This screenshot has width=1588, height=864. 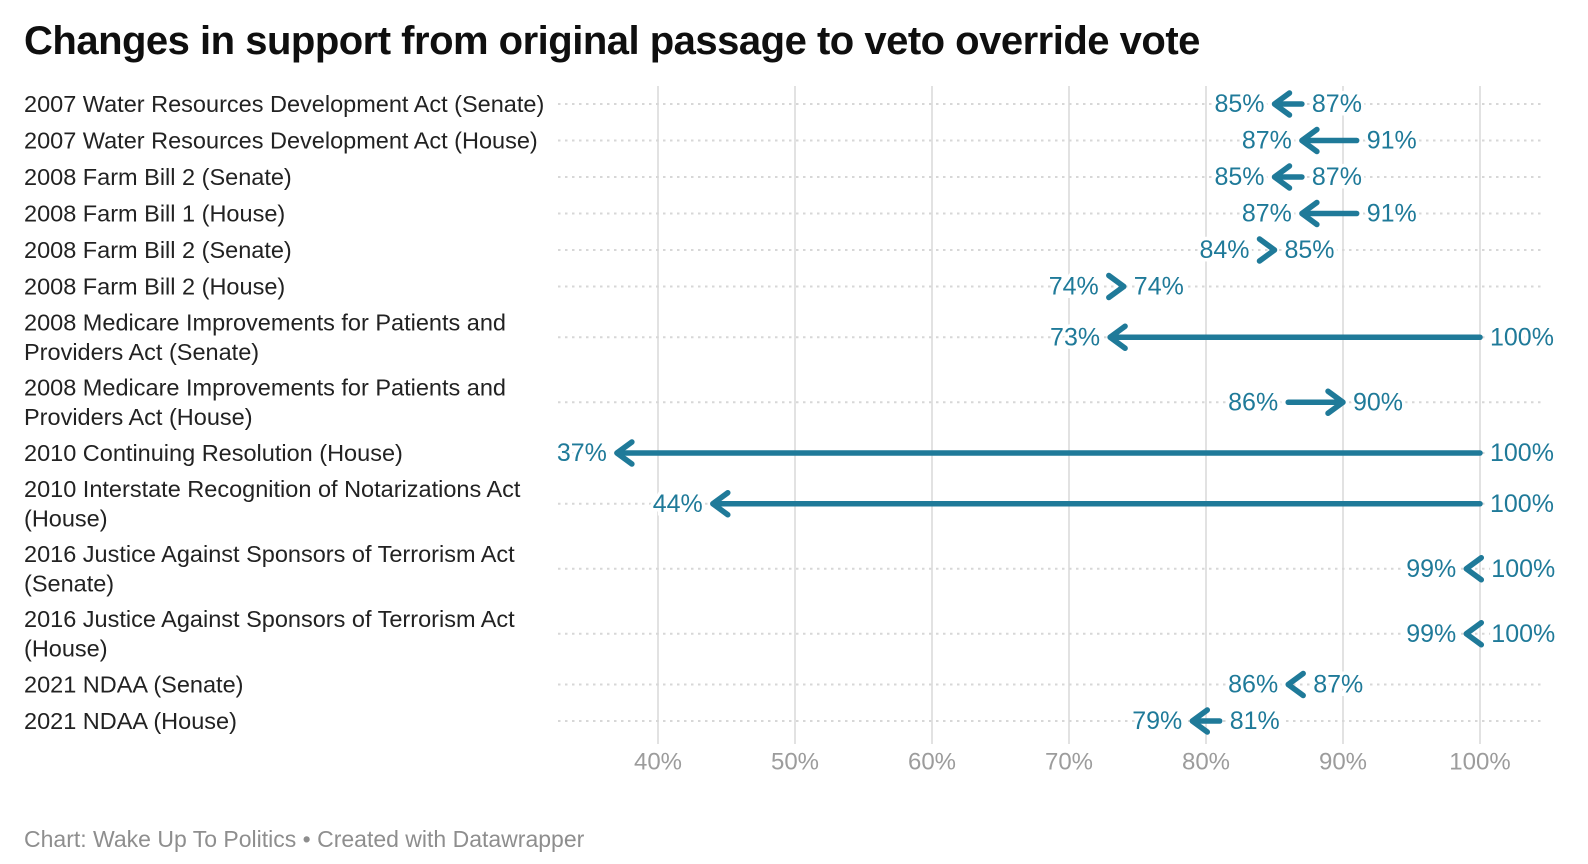 What do you see at coordinates (1206, 762) in the screenshot?
I see `x-tick-label: 80%` at bounding box center [1206, 762].